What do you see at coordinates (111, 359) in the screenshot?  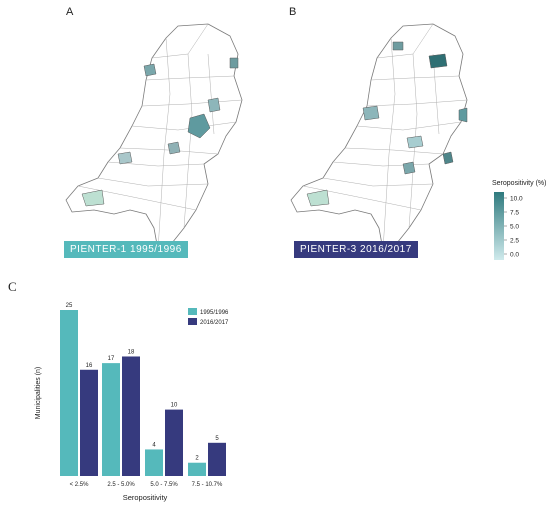 I see `bar-value-label: 17` at bounding box center [111, 359].